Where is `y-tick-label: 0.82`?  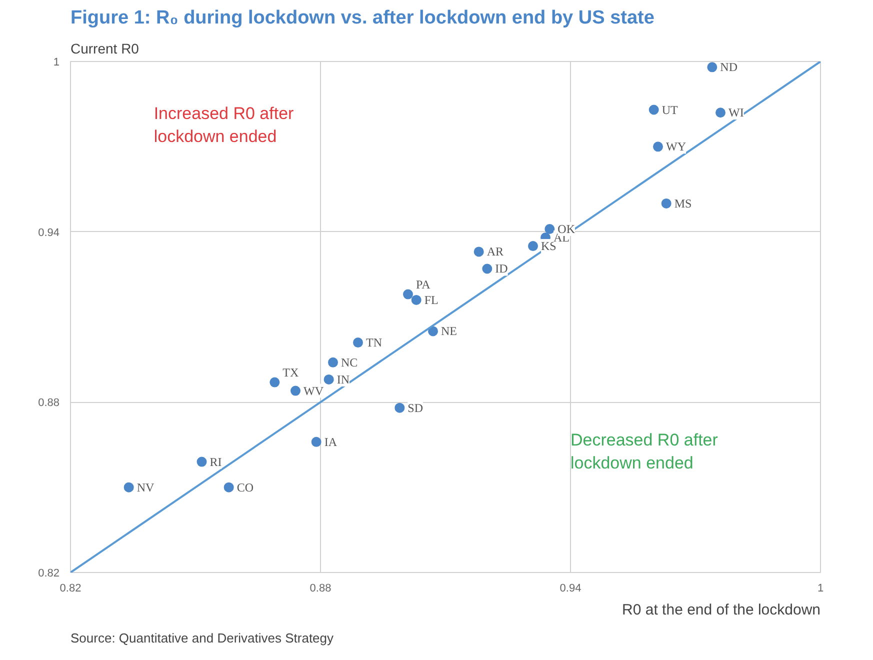
y-tick-label: 0.82 is located at coordinates (49, 574).